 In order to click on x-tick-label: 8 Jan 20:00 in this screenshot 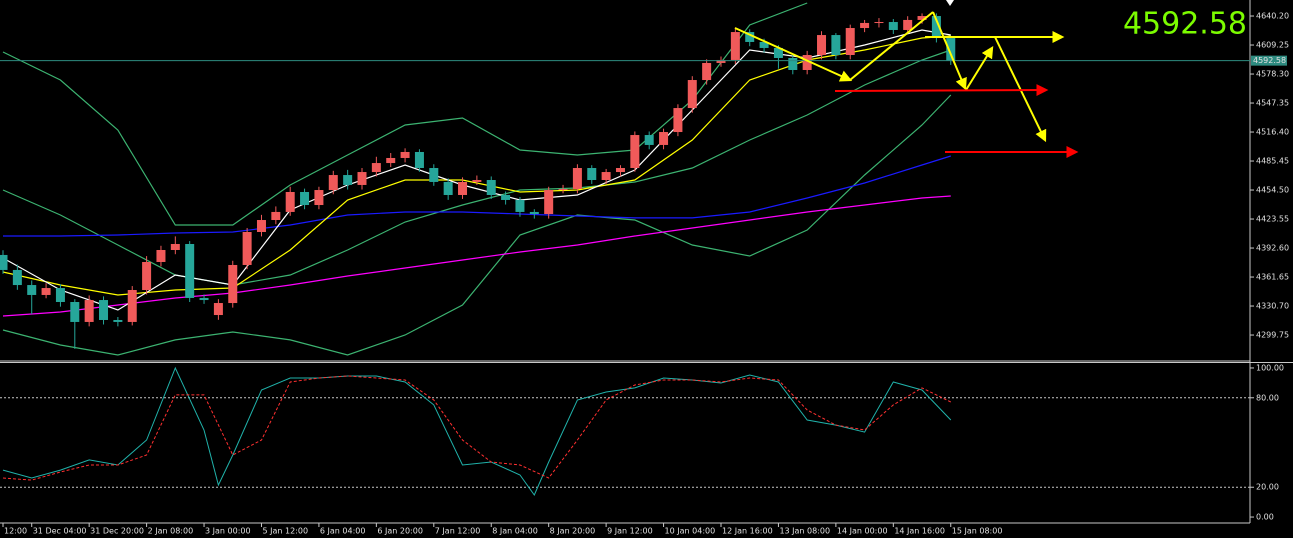, I will do `click(573, 531)`.